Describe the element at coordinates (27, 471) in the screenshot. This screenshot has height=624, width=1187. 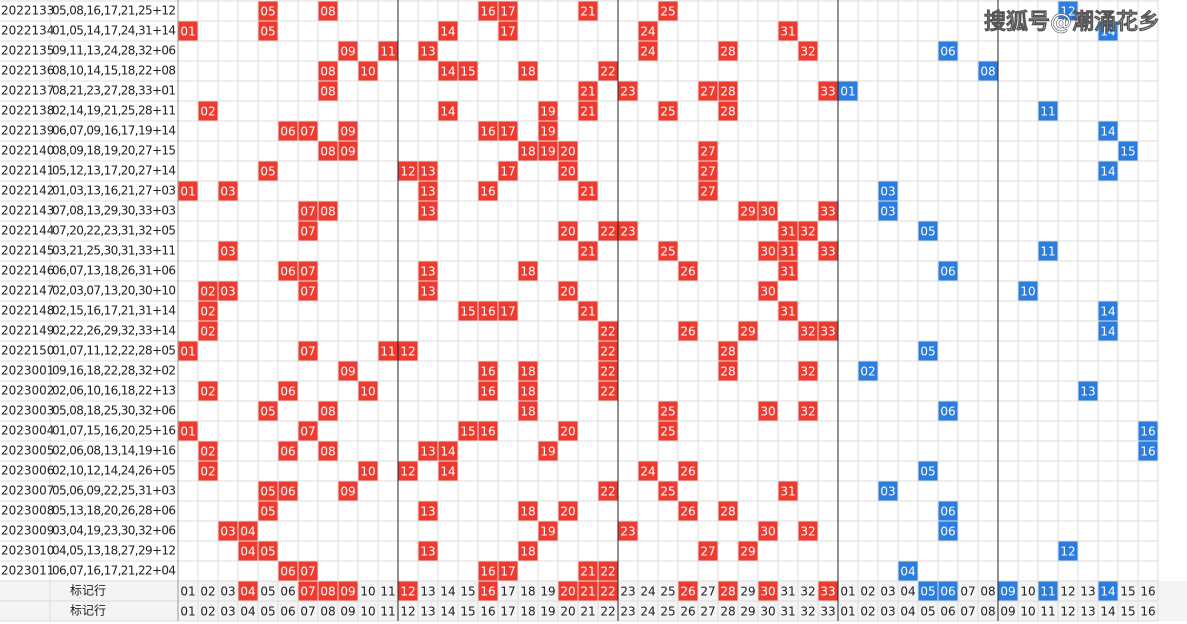
I see `issue: 2023006` at that location.